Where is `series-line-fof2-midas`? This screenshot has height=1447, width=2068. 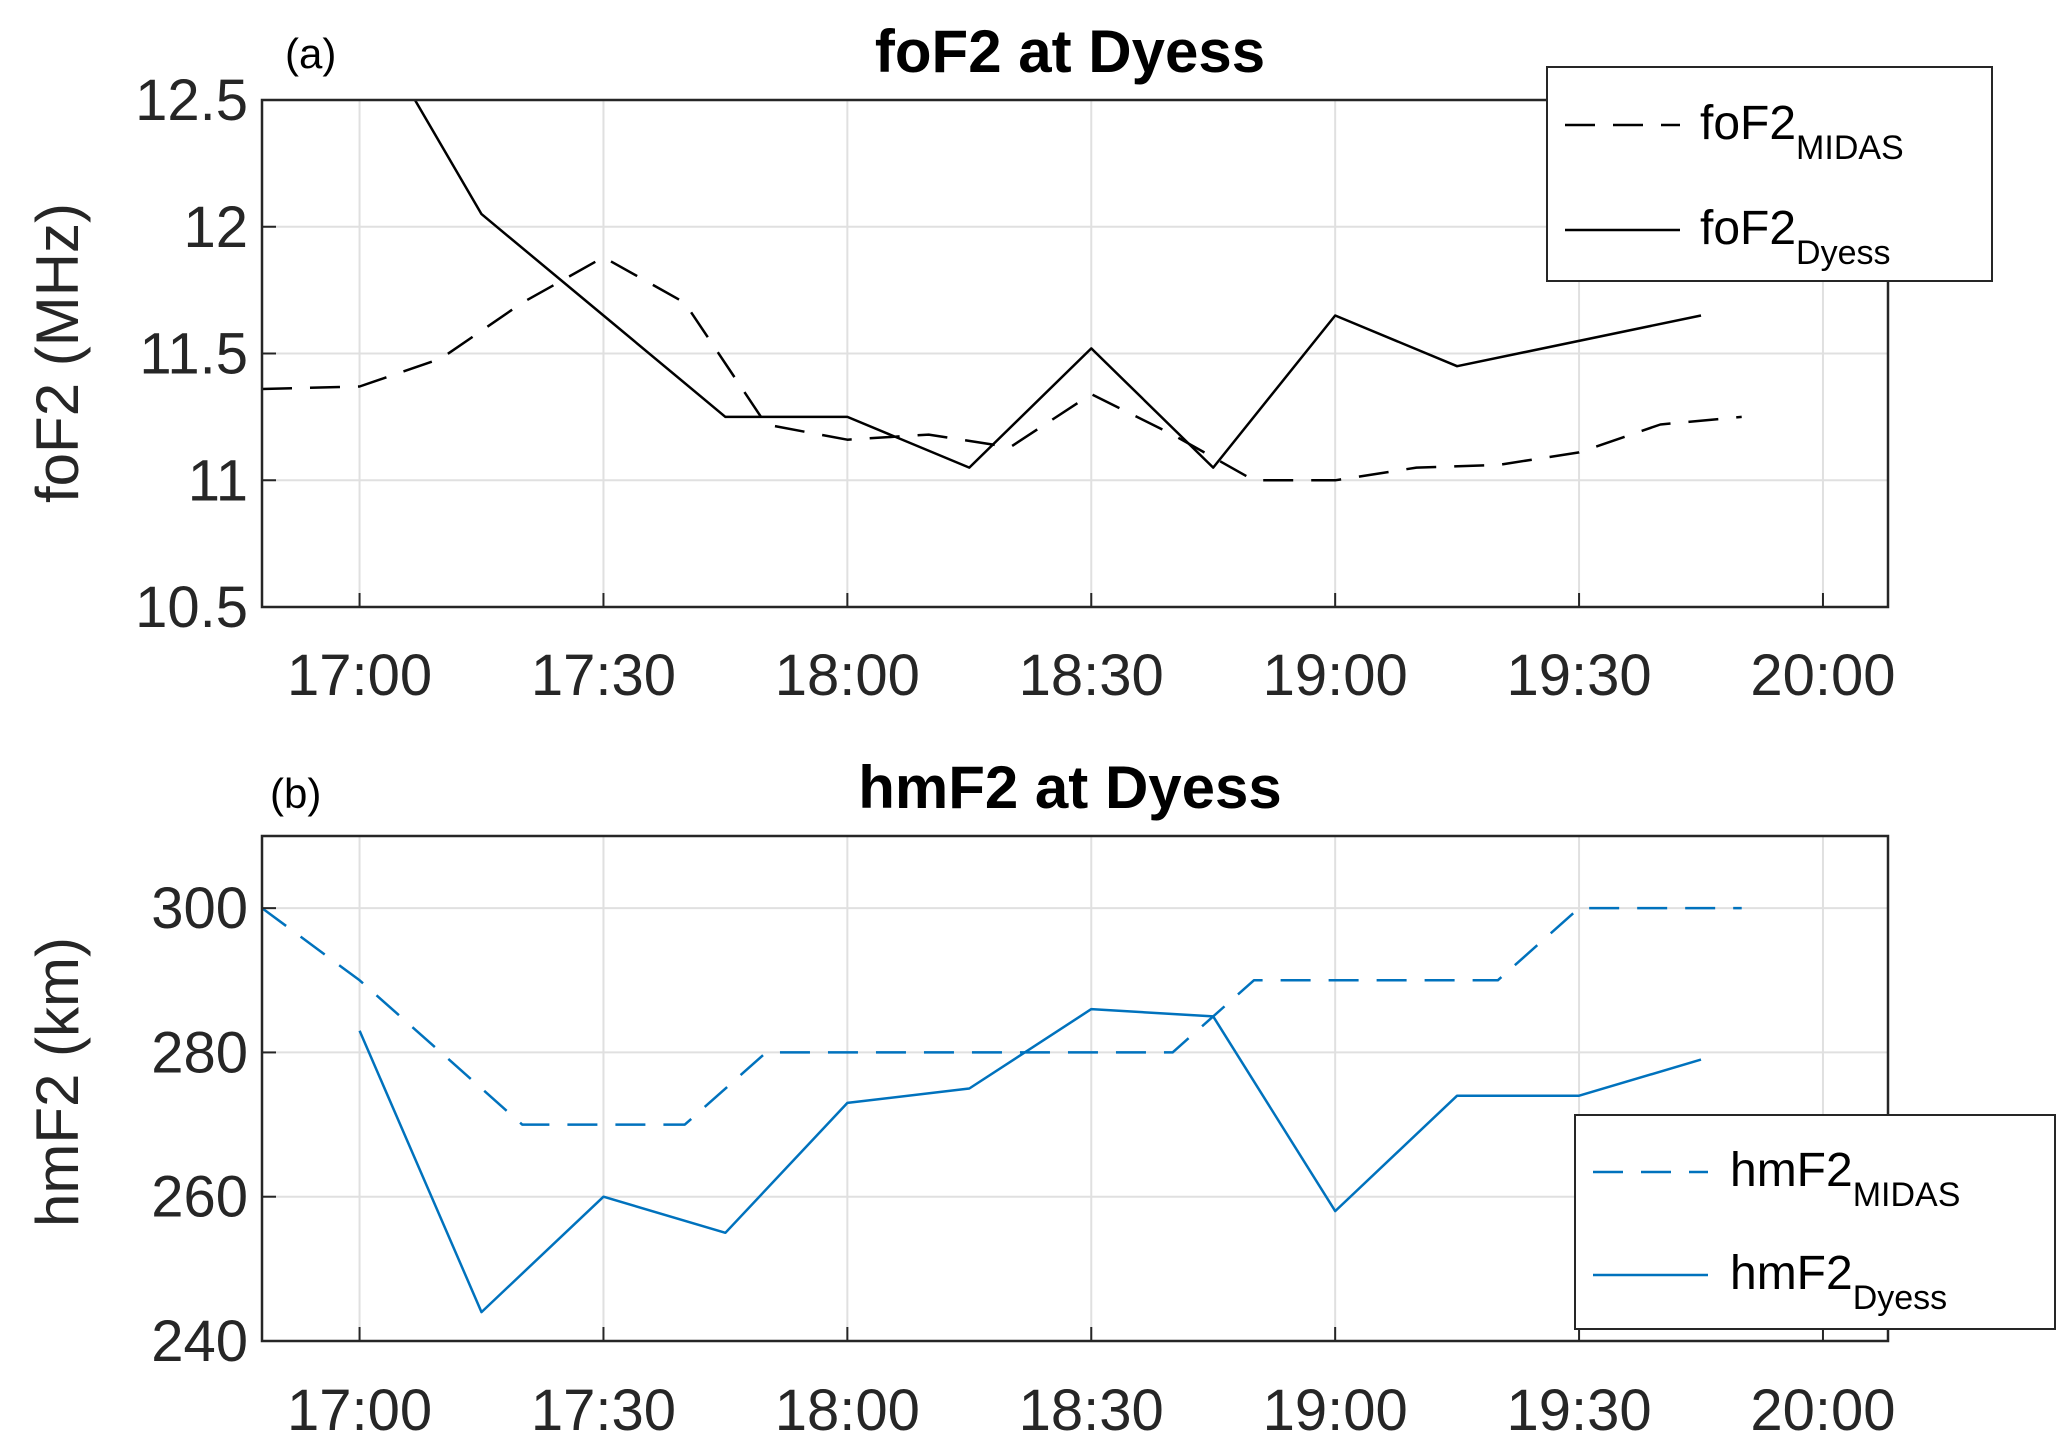
series-line-fof2-midas is located at coordinates (1002, 368).